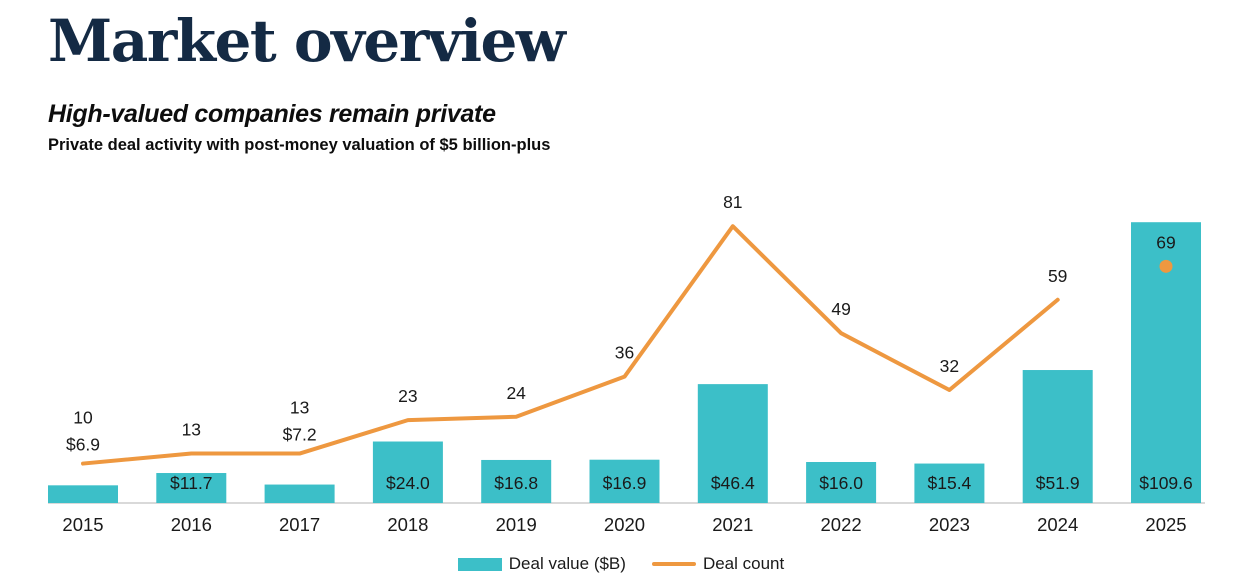 The width and height of the screenshot is (1242, 586). What do you see at coordinates (732, 202) in the screenshot?
I see `count-label-2021: 81` at bounding box center [732, 202].